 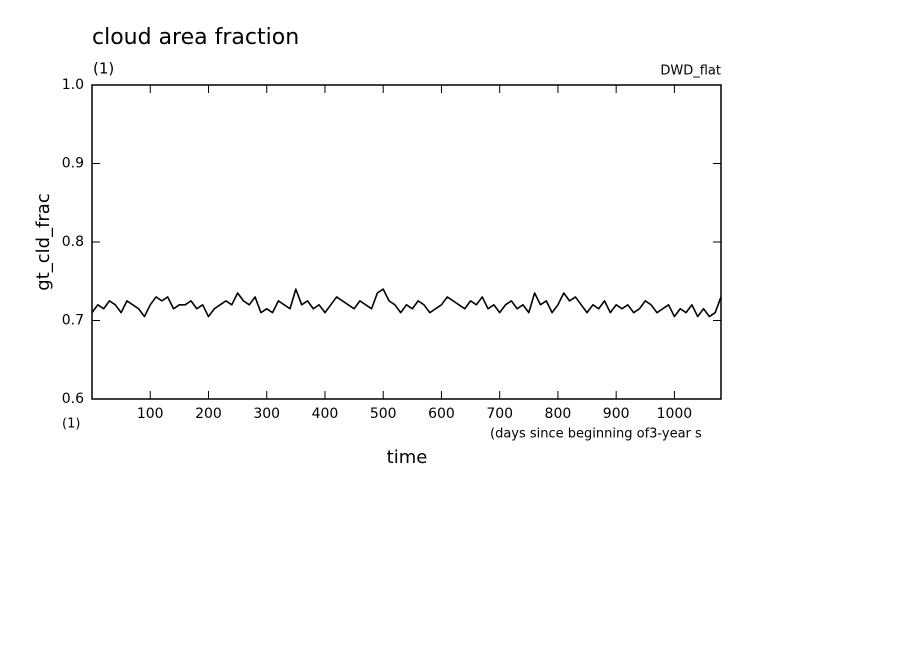 I want to click on x-tick-label: 100, so click(x=150, y=414).